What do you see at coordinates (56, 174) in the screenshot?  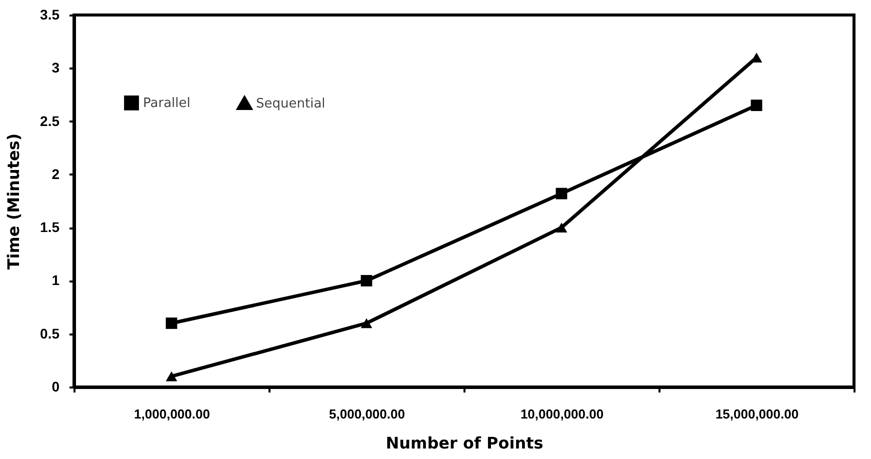 I see `y-tick-label: 2` at bounding box center [56, 174].